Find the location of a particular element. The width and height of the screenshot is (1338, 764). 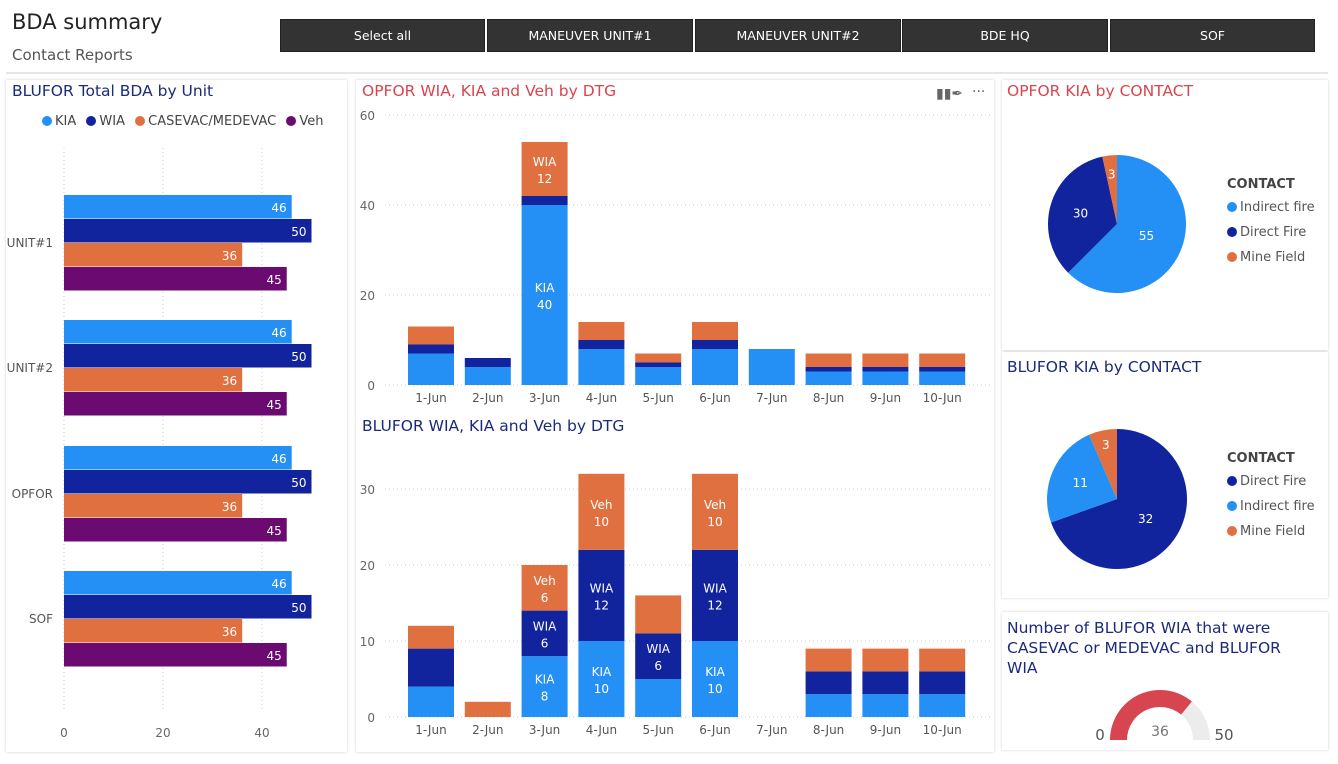

x-tick-label: 6-Jun is located at coordinates (714, 398).